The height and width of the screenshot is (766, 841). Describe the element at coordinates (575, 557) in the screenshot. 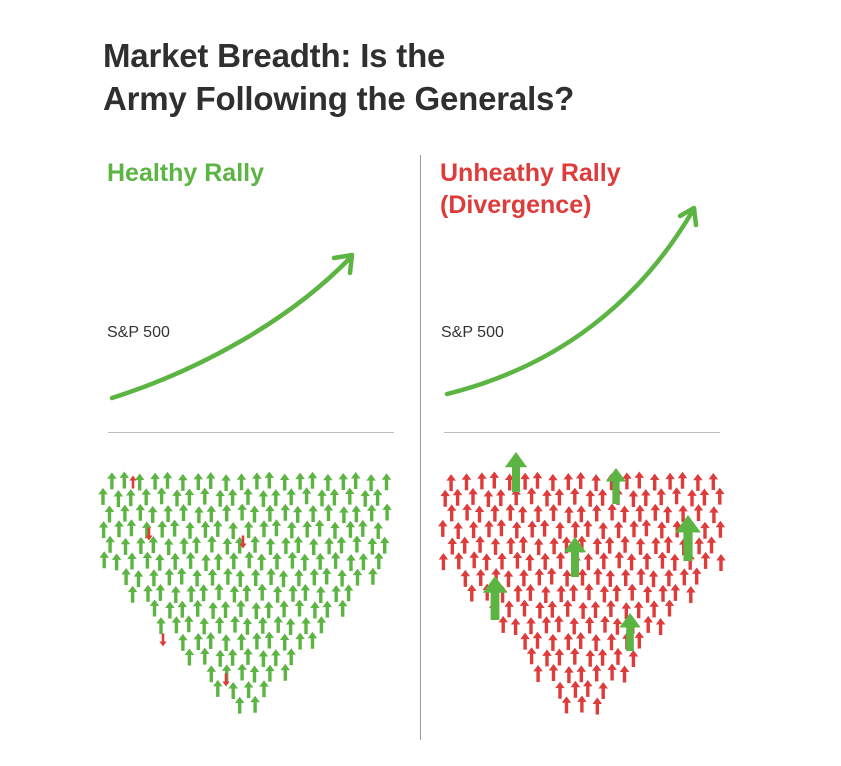

I see `leader-stock-arrow` at that location.